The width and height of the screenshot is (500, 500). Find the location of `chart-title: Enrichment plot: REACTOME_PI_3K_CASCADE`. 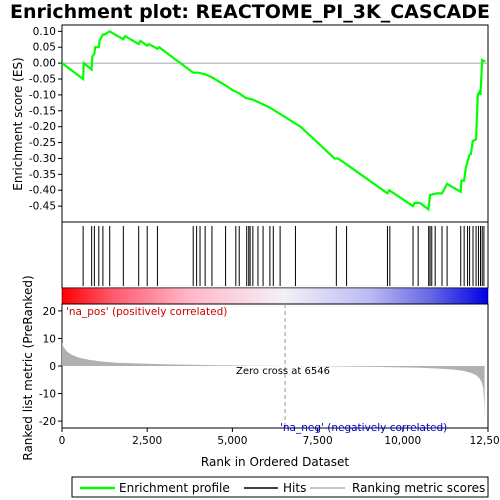

chart-title: Enrichment plot: REACTOME_PI_3K_CASCADE is located at coordinates (250, 12).